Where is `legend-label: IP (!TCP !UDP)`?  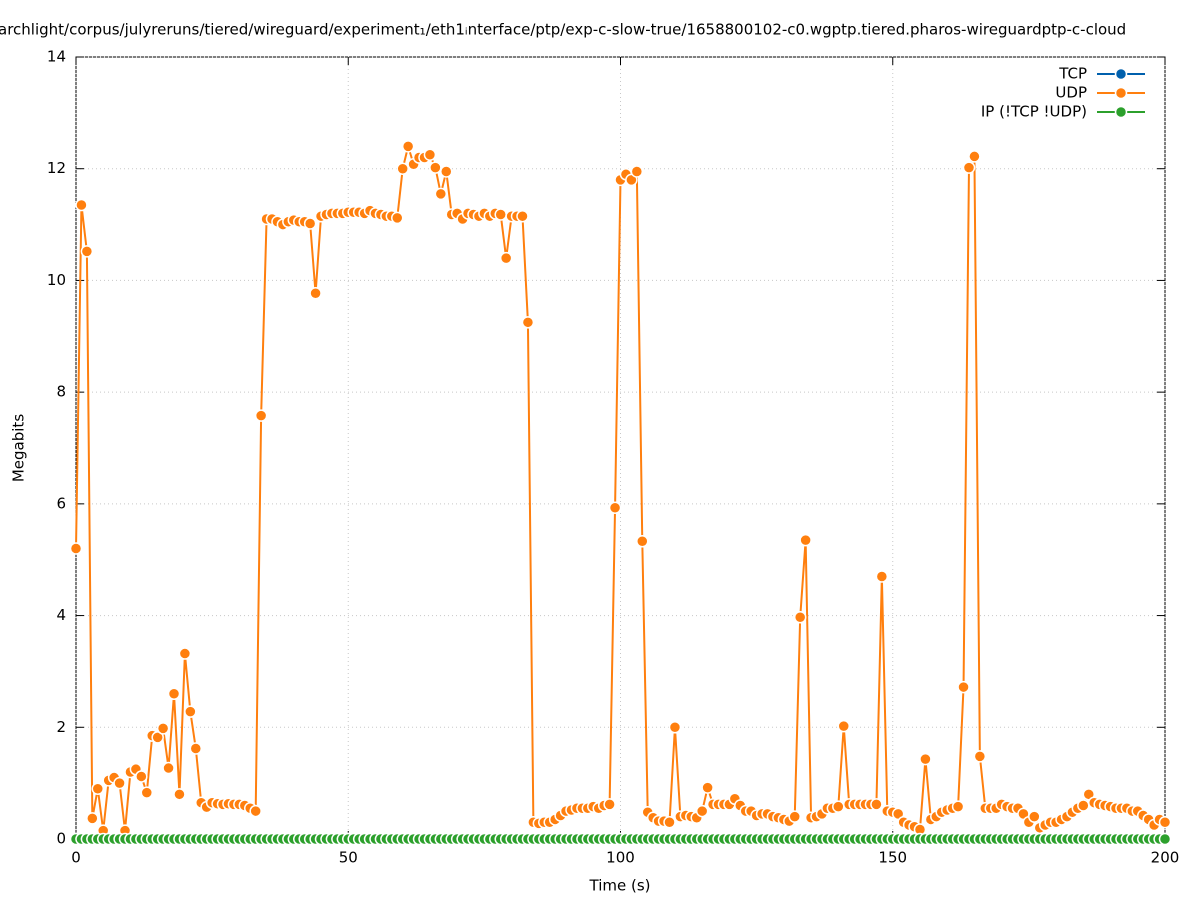
legend-label: IP (!TCP !UDP) is located at coordinates (1034, 112).